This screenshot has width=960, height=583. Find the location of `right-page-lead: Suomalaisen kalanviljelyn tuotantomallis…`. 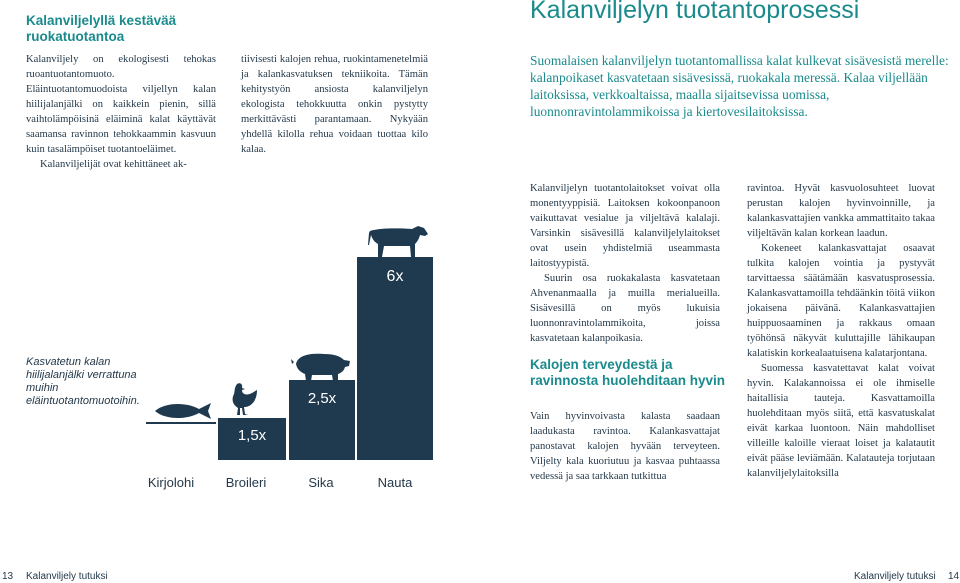

right-page-lead: Suomalaisen kalanviljelyn tuotantomallis… is located at coordinates (739, 86).